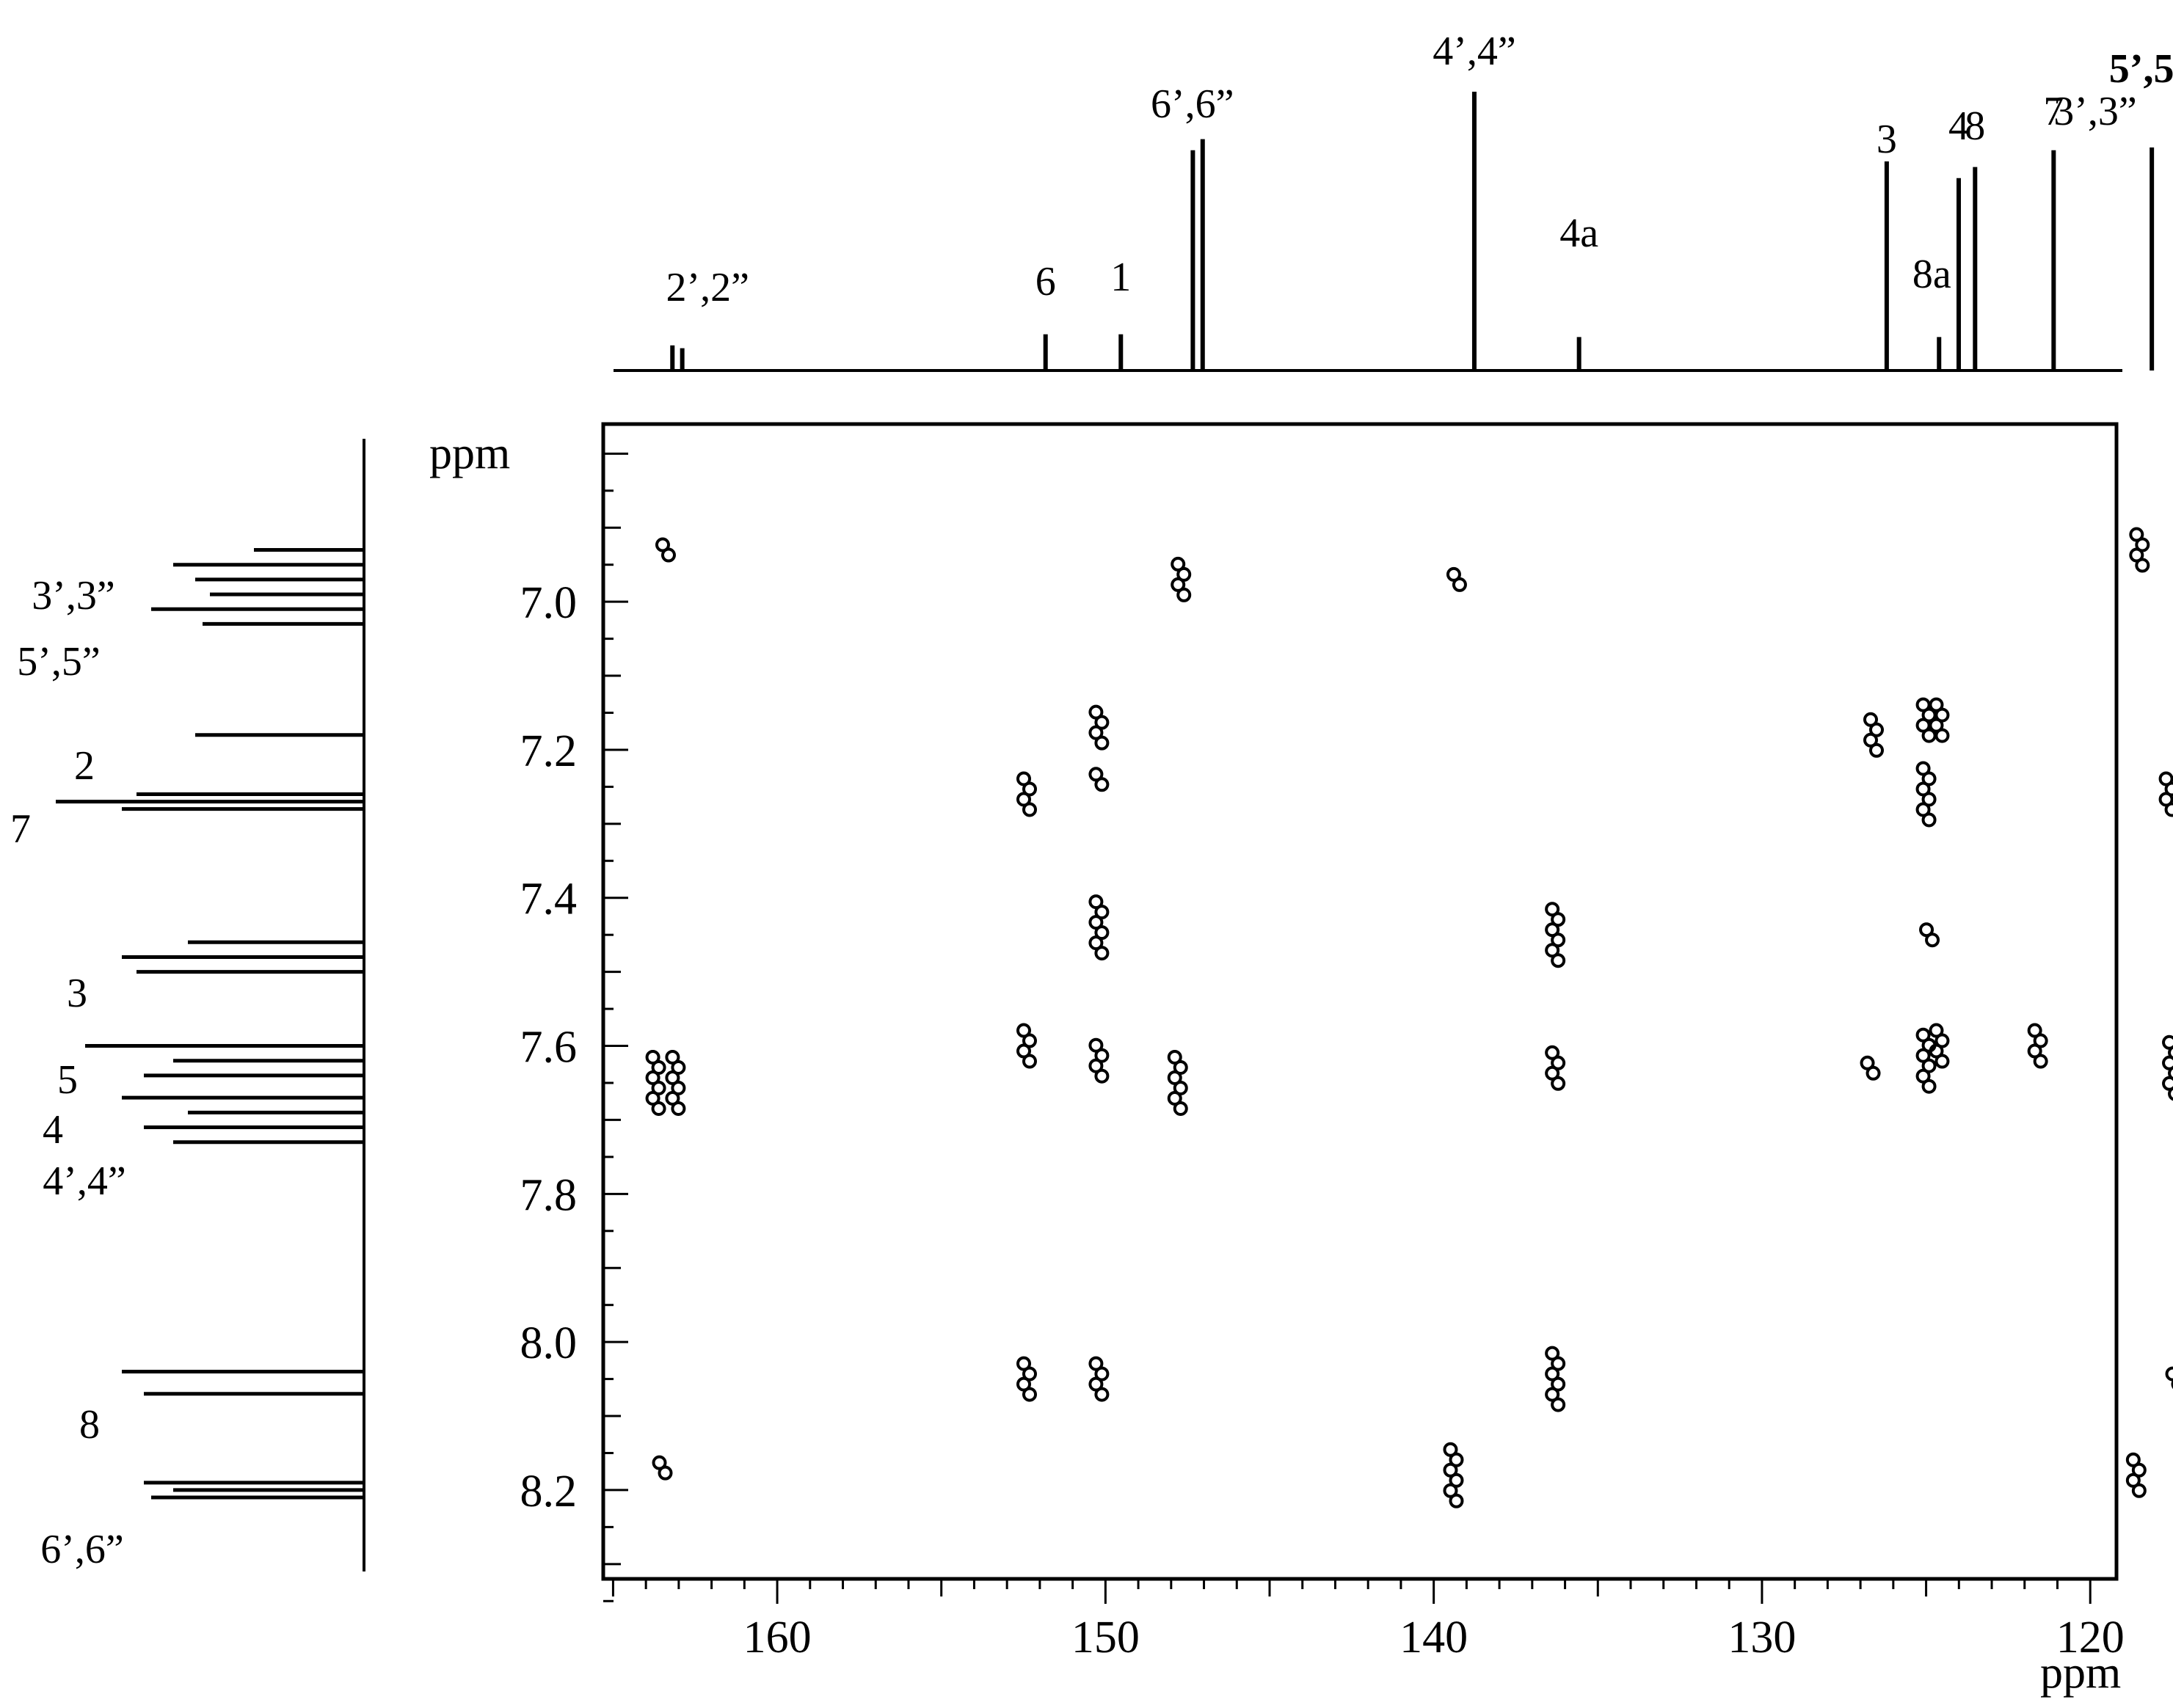 The width and height of the screenshot is (2173, 1708). What do you see at coordinates (549, 899) in the screenshot?
I see `y-tick-label: 7.4` at bounding box center [549, 899].